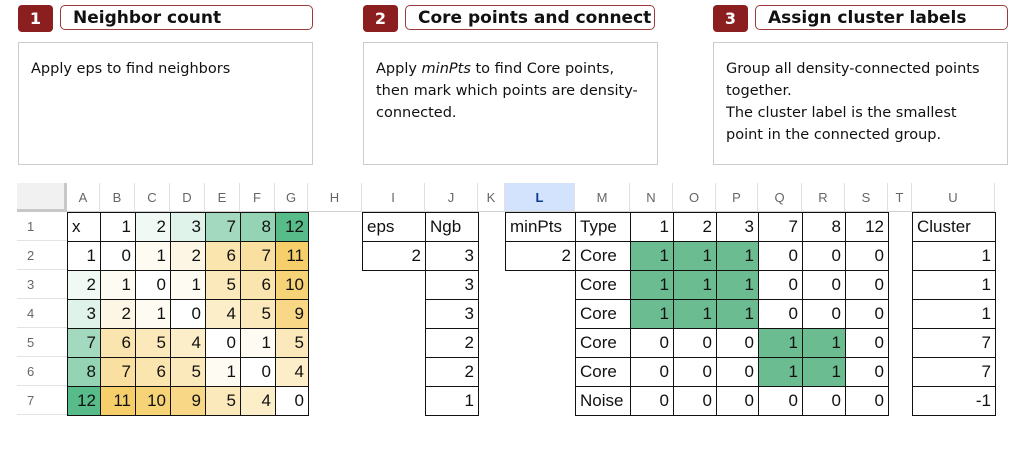  Describe the element at coordinates (83, 197) in the screenshot. I see `column-header-A: A` at that location.